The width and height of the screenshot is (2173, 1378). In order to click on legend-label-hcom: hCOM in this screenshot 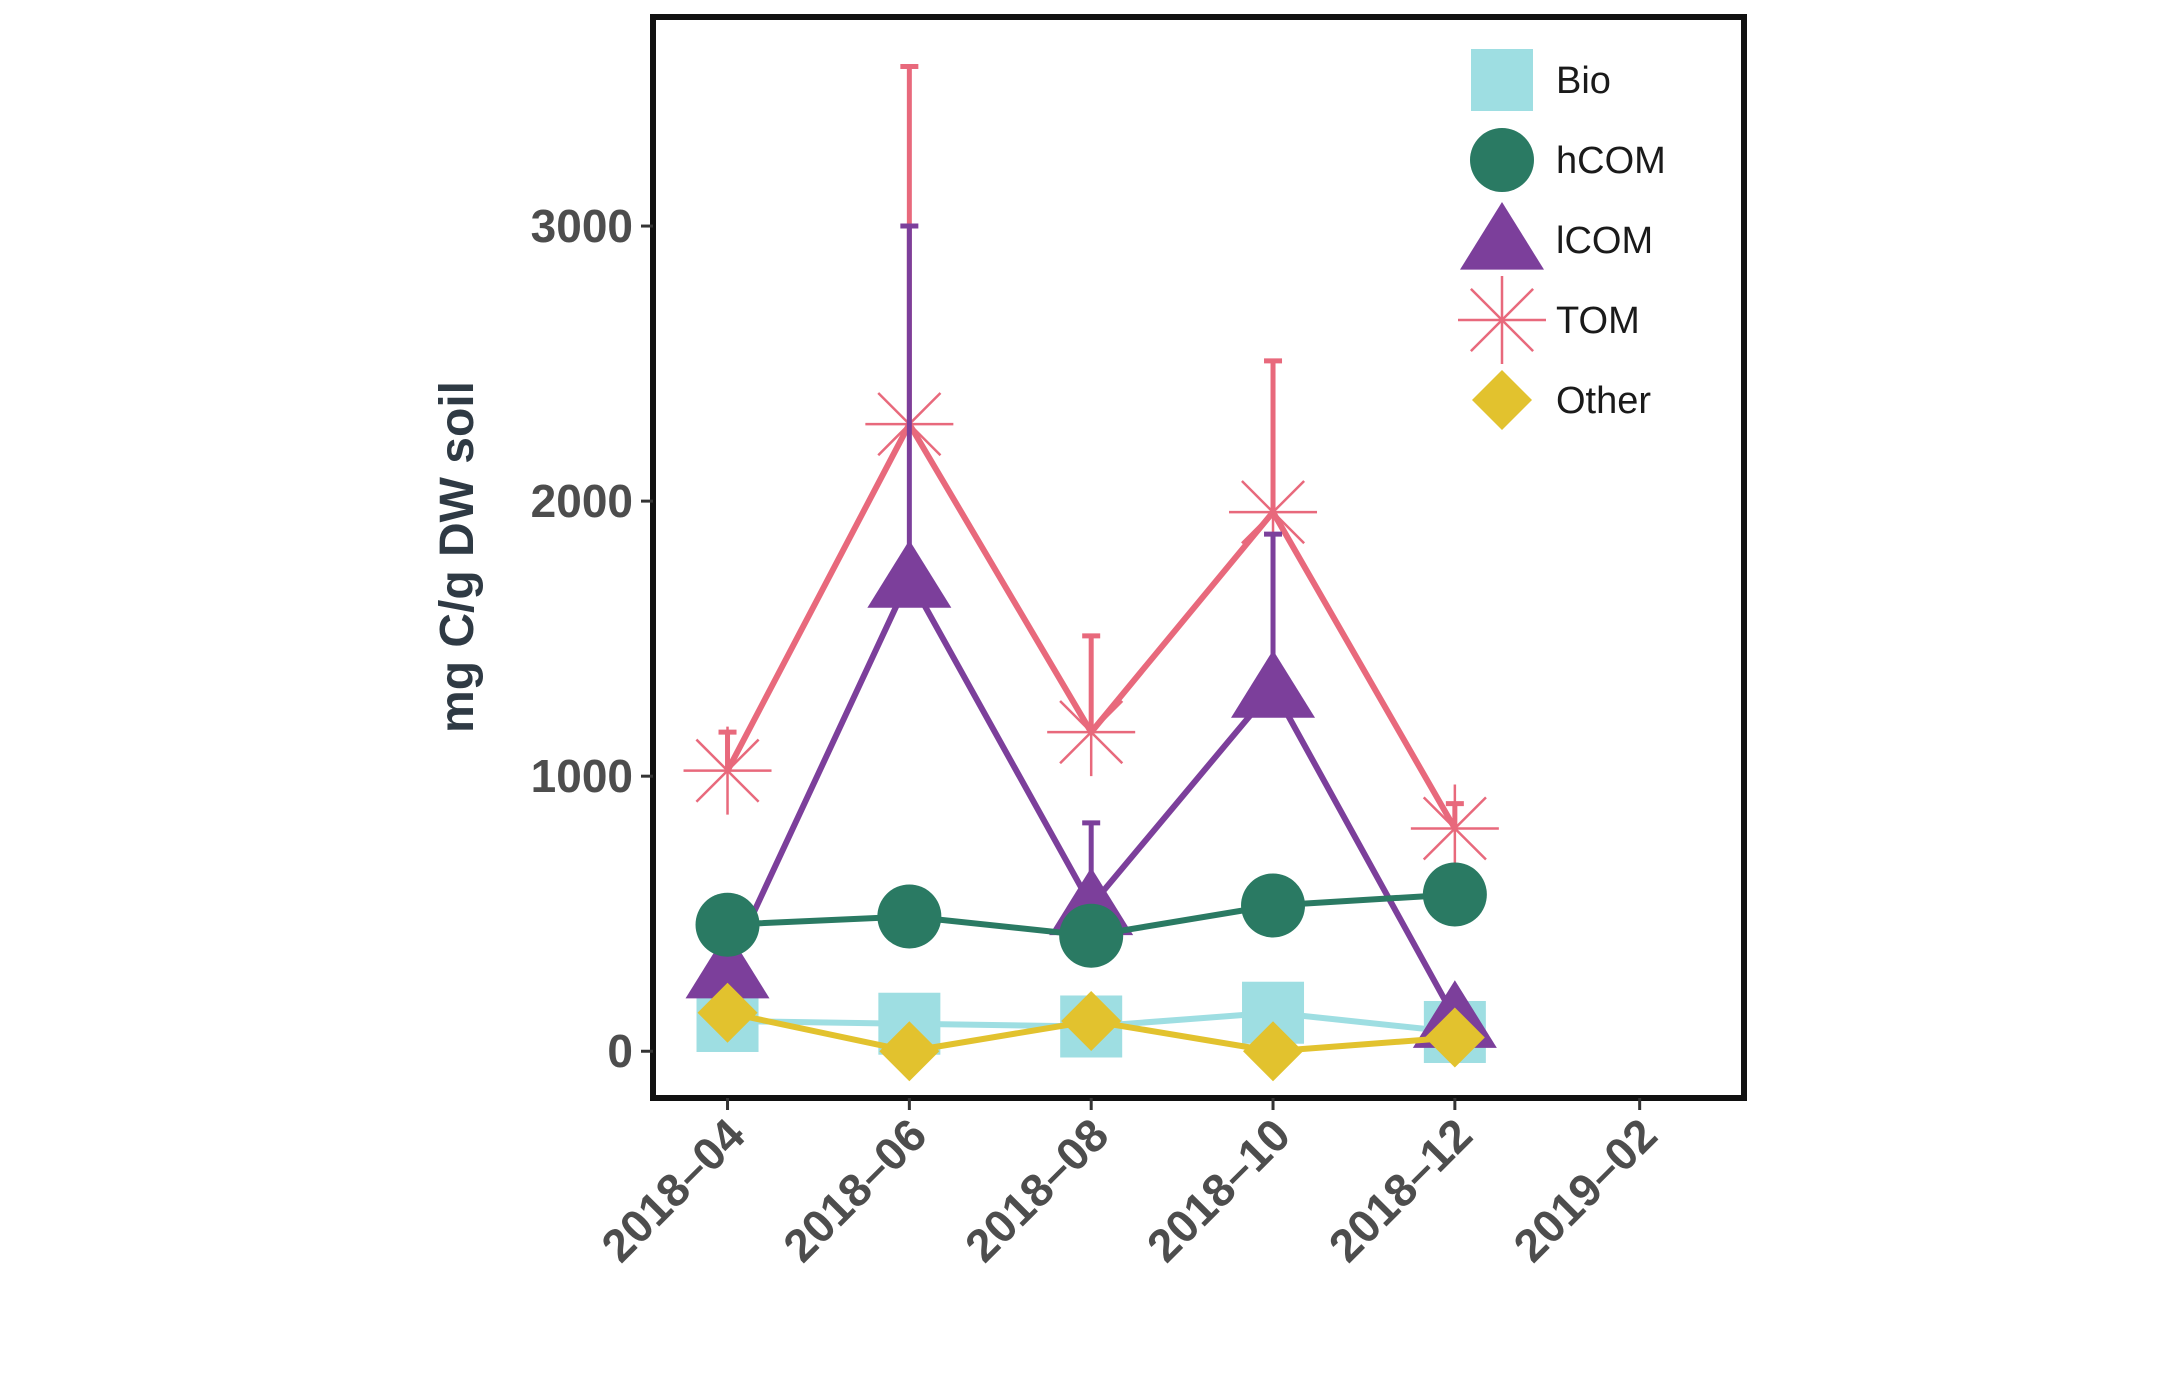, I will do `click(1611, 161)`.